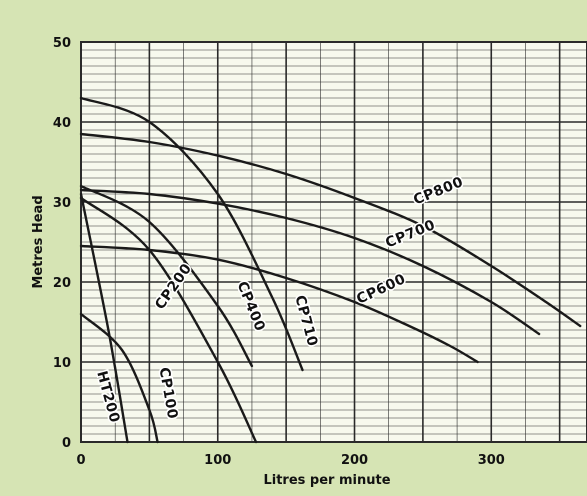 This screenshot has width=587, height=496. I want to click on curve-cp400, so click(166, 276).